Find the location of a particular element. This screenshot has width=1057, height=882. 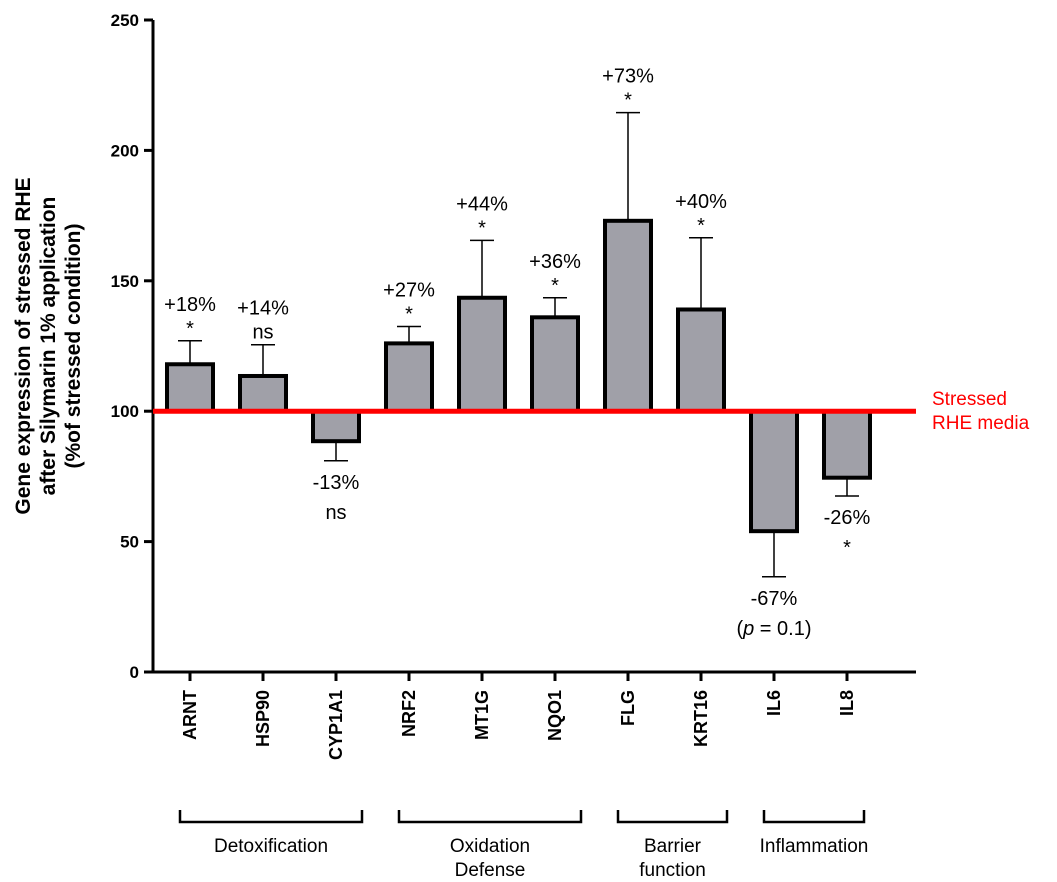

x-tick-label: MT1G is located at coordinates (482, 715).